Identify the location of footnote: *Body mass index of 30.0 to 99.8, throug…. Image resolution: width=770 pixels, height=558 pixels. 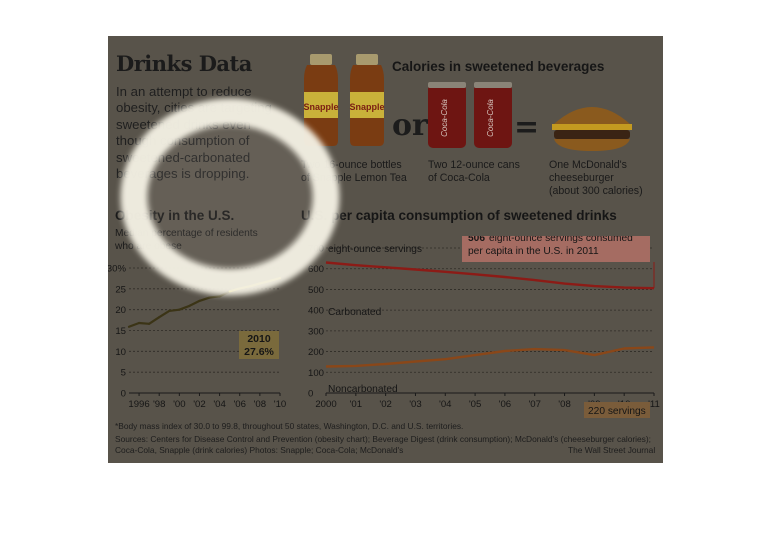
(289, 426).